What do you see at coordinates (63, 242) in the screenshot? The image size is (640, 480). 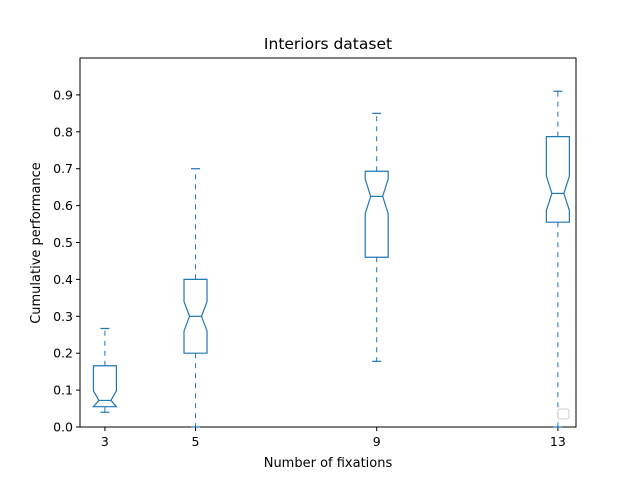 I see `y-tick-label: 0.5` at bounding box center [63, 242].